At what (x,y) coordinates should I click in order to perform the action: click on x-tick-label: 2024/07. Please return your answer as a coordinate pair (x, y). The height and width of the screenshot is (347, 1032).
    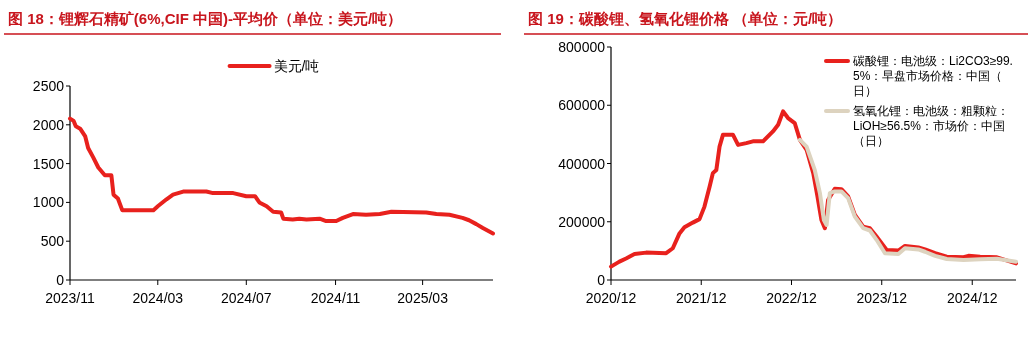
    Looking at the image, I should click on (246, 298).